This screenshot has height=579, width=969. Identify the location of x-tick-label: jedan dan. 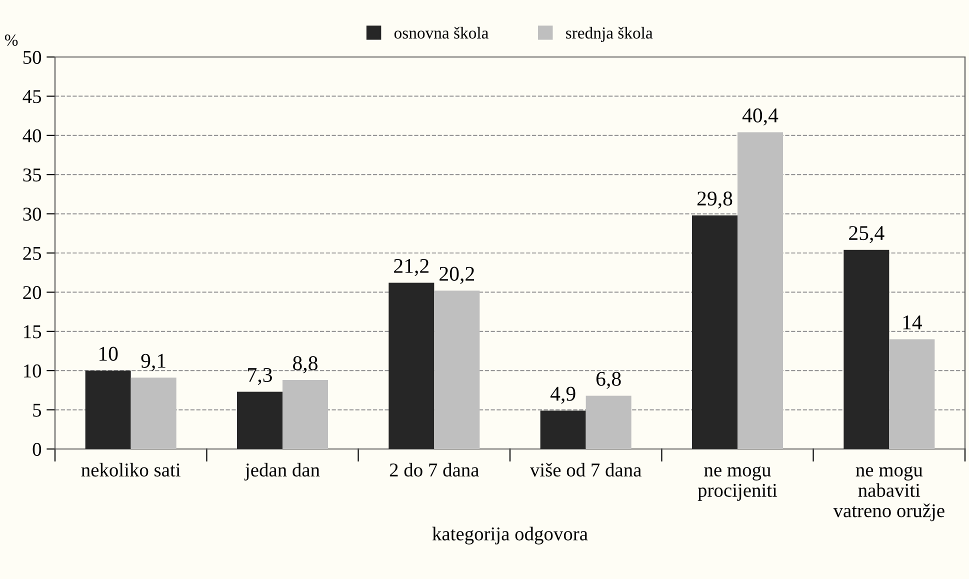
(282, 471).